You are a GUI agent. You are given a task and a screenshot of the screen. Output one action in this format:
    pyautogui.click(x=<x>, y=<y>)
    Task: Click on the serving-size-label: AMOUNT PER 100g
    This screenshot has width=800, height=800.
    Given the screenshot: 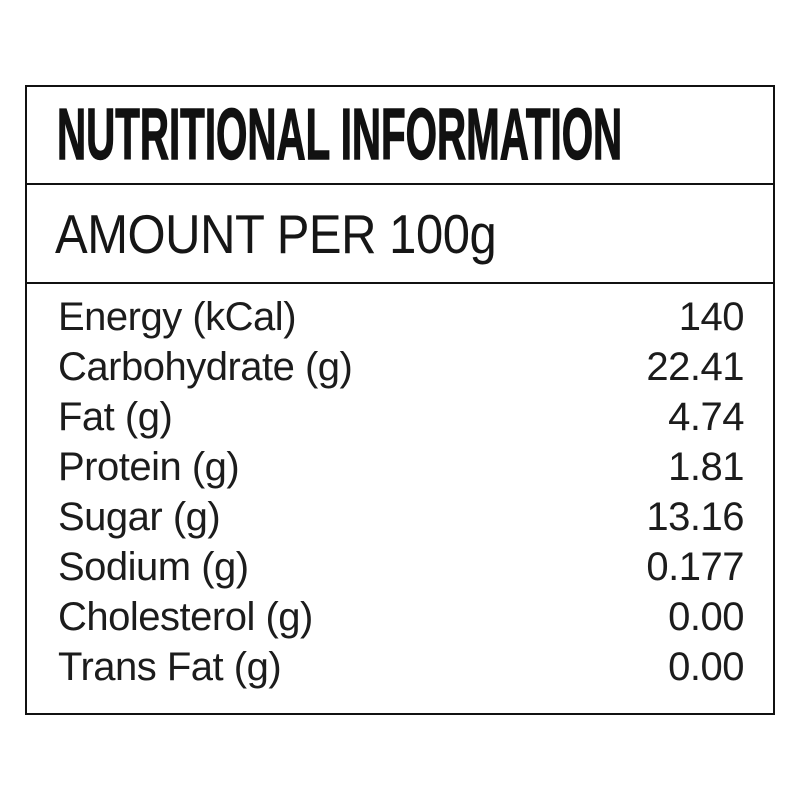 What is the action you would take?
    pyautogui.click(x=276, y=233)
    